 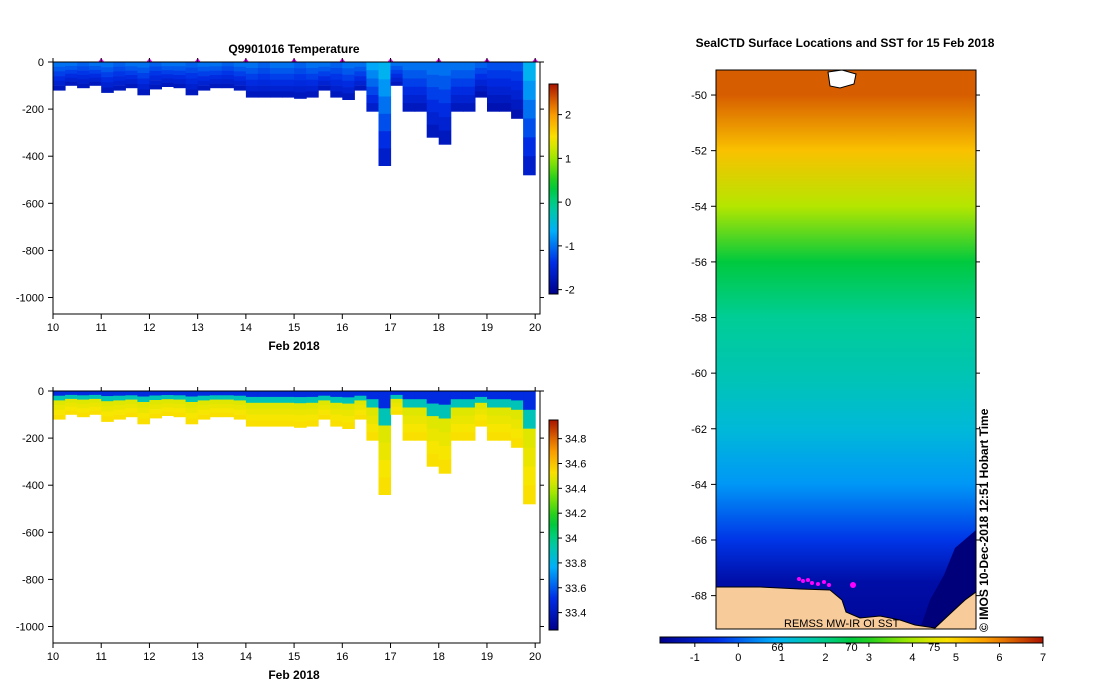 I want to click on antarctic-coast-land, so click(x=846, y=607).